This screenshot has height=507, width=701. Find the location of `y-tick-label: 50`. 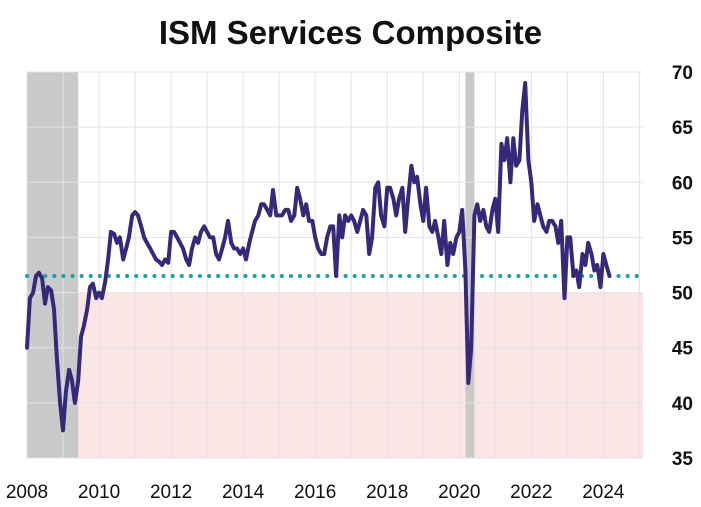

y-tick-label: 50 is located at coordinates (682, 294).